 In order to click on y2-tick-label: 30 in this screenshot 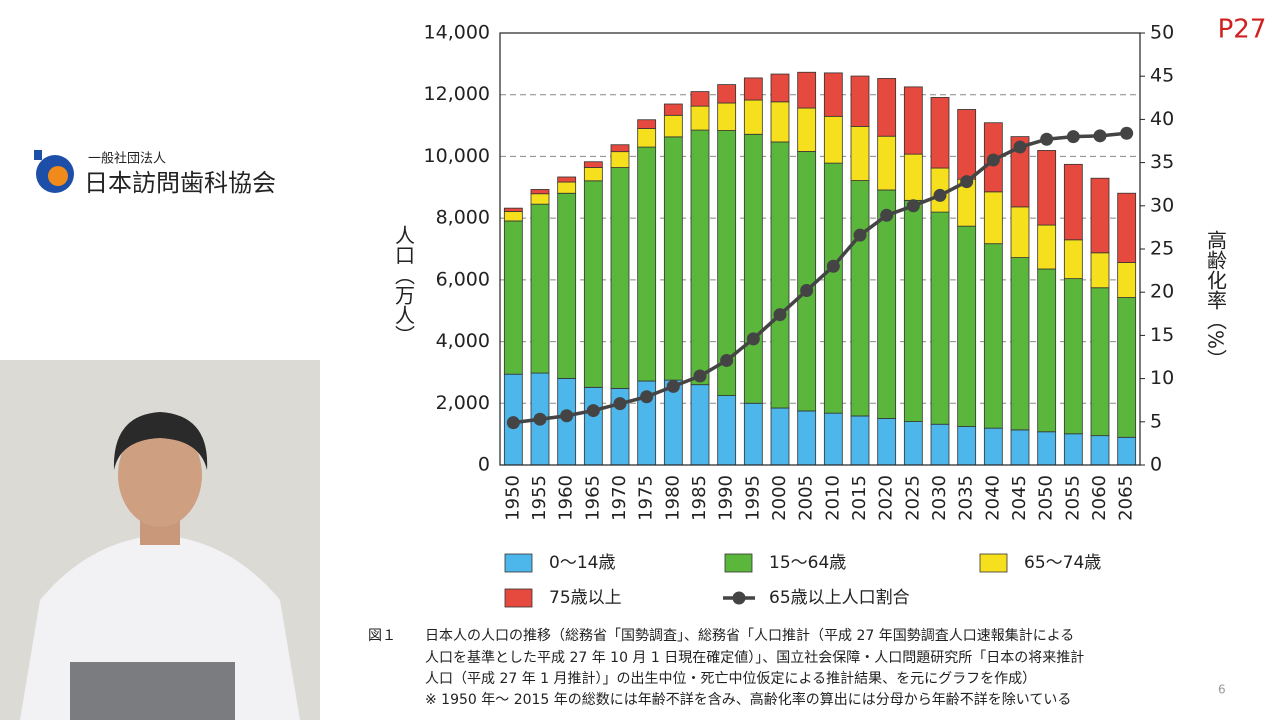, I will do `click(1162, 205)`.